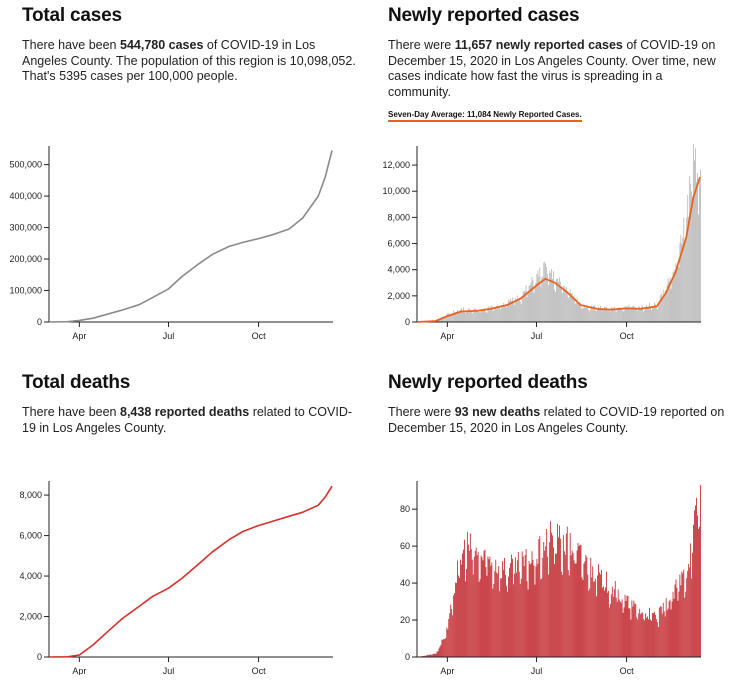  What do you see at coordinates (259, 336) in the screenshot?
I see `total-cases-x-tick-label: Oct` at bounding box center [259, 336].